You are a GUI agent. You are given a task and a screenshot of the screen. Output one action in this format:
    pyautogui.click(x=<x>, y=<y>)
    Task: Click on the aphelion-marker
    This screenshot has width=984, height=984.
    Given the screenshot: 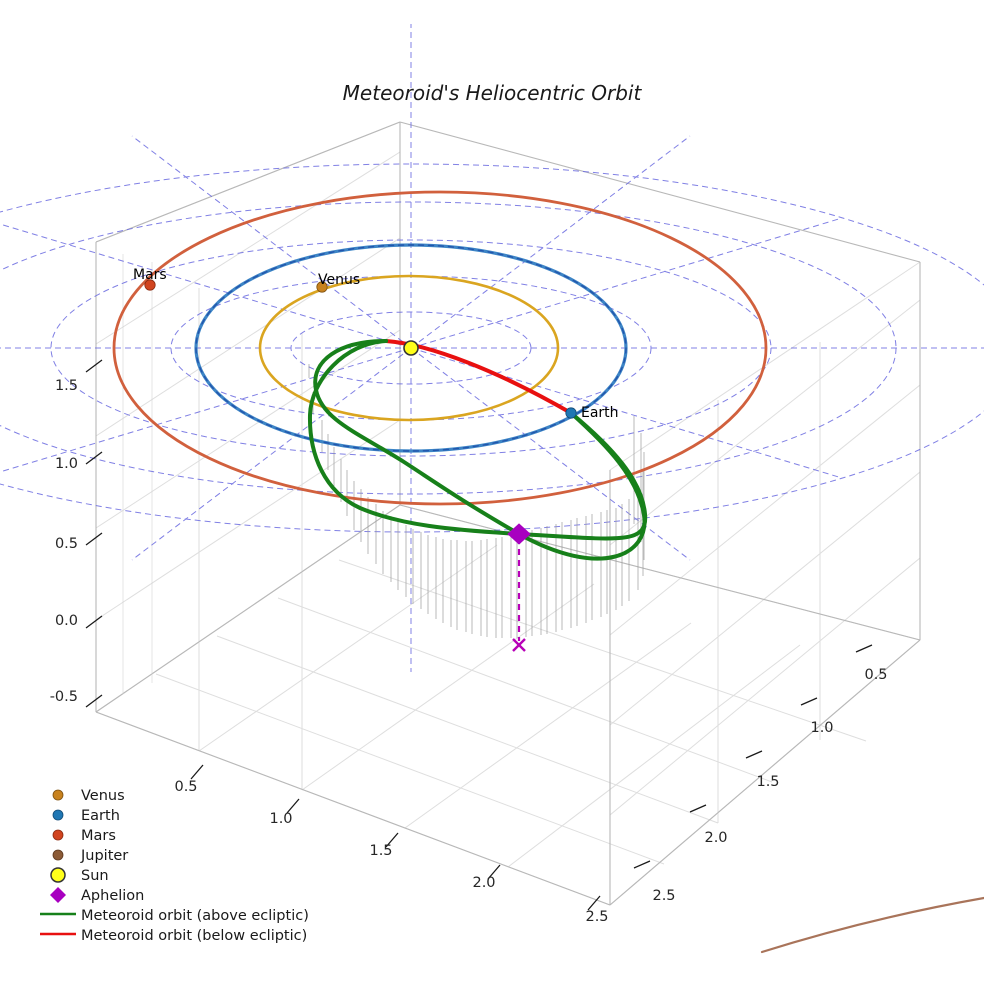 What is the action you would take?
    pyautogui.click(x=519, y=534)
    